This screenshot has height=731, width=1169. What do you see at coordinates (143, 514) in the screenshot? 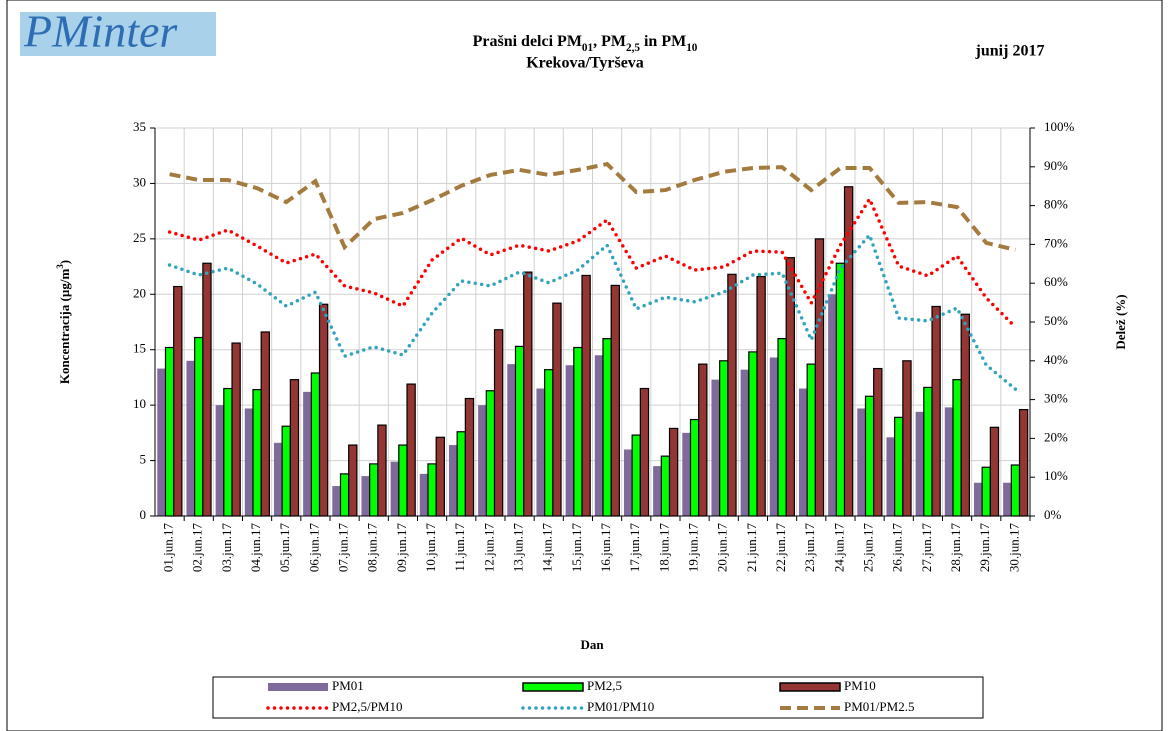
I see `y-tick-label: 0` at bounding box center [143, 514].